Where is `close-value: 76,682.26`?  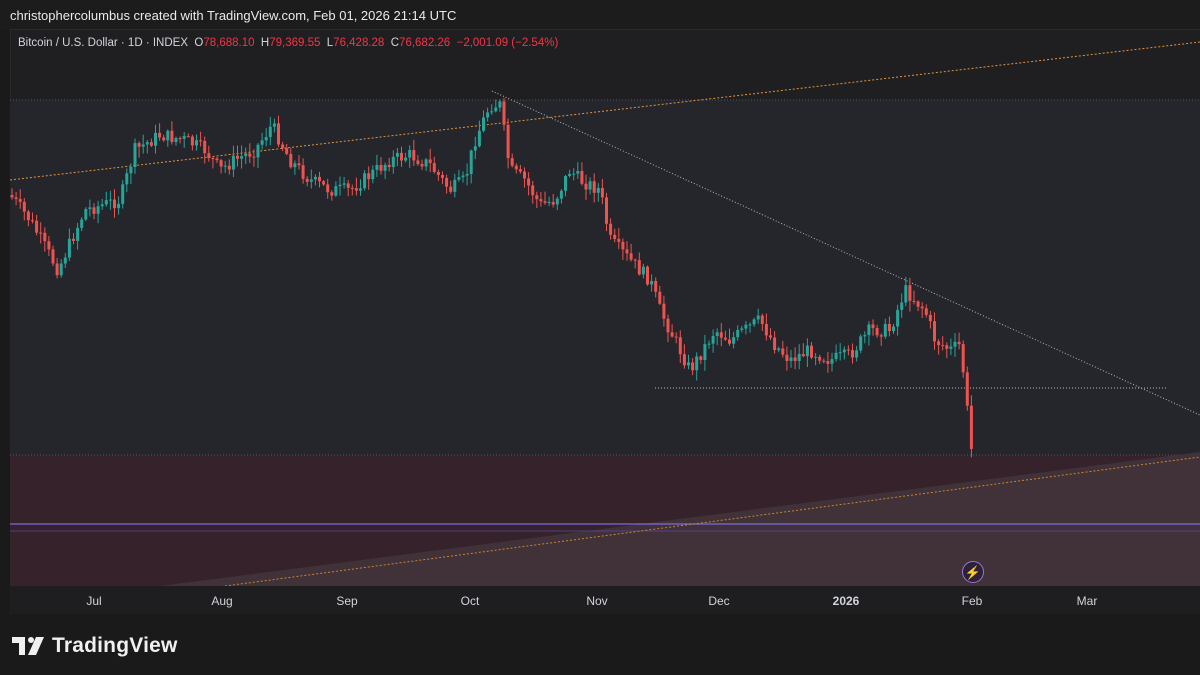
close-value: 76,682.26 is located at coordinates (425, 43).